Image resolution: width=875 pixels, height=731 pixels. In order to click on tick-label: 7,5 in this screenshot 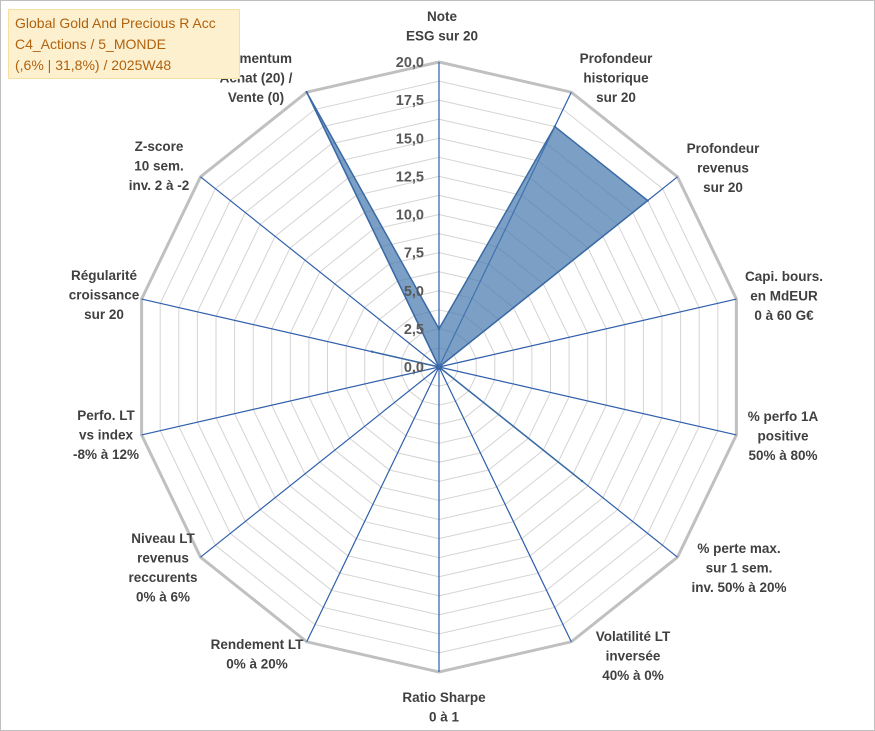, I will do `click(414, 254)`.